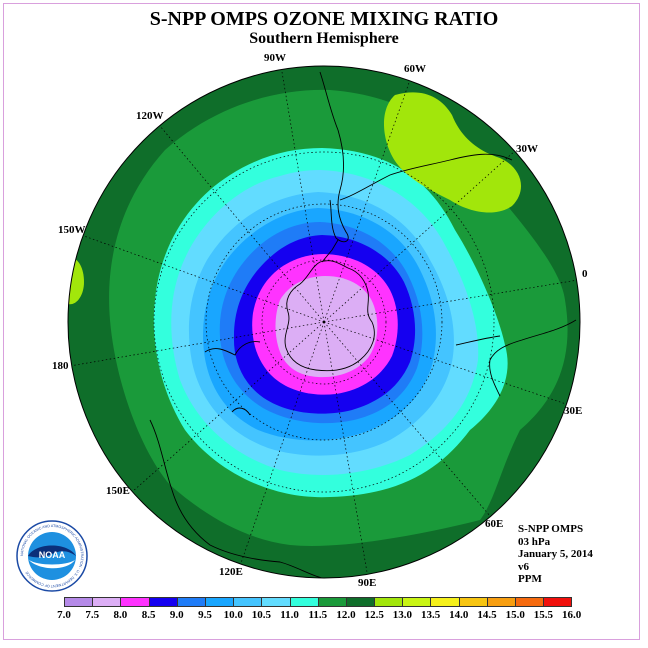 The height and width of the screenshot is (648, 648). I want to click on colorbar-tick-label: 12.0, so click(346, 615).